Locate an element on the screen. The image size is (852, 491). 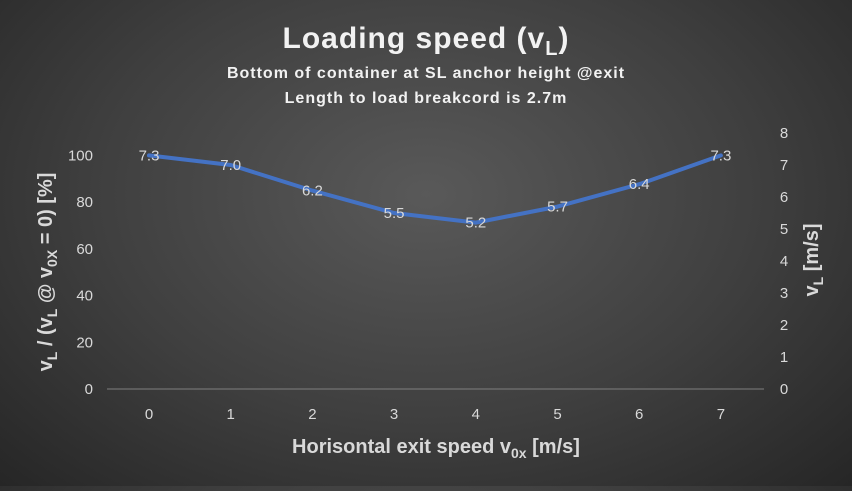
y-left-tick-label: 0 is located at coordinates (89, 389).